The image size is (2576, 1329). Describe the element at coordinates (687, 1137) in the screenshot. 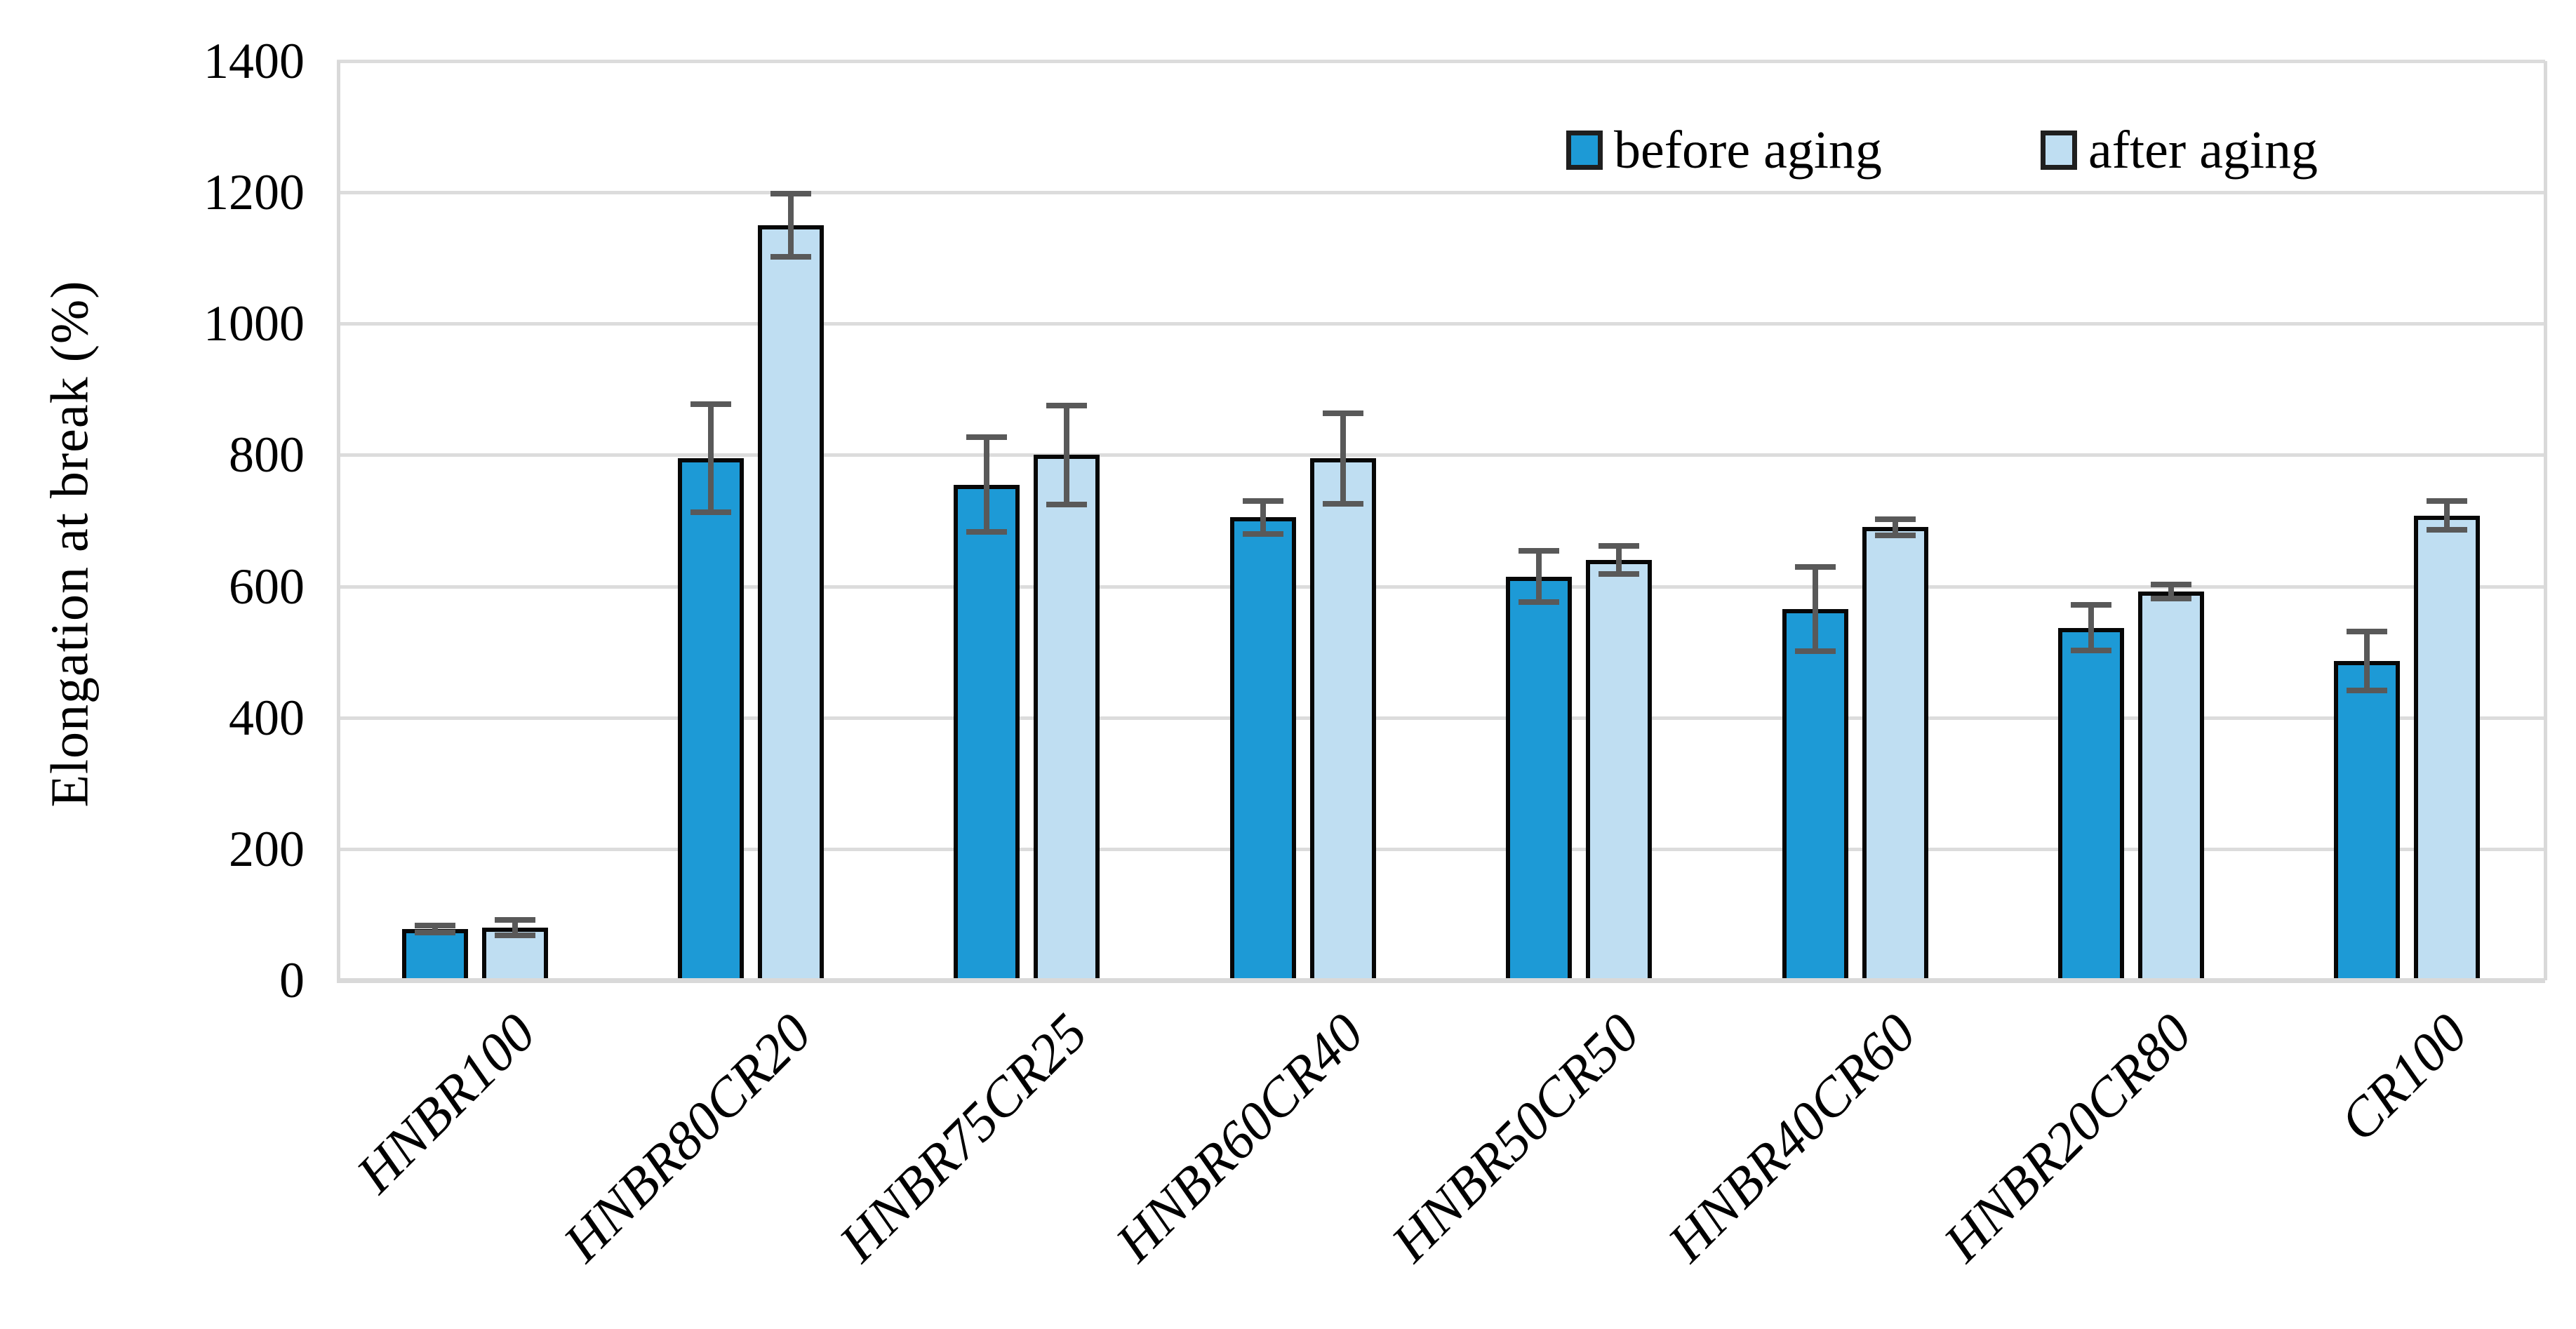

I see `x-category-label-HNBR80CR20: HNBR80CR20` at that location.